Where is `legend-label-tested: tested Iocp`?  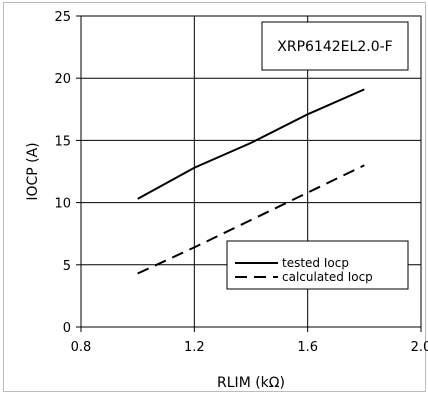
legend-label-tested: tested Iocp is located at coordinates (315, 263).